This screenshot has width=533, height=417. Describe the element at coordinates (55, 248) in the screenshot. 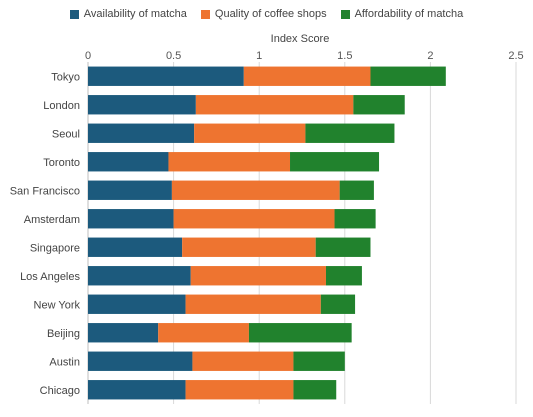

I see `y-tick-label: Singapore` at that location.